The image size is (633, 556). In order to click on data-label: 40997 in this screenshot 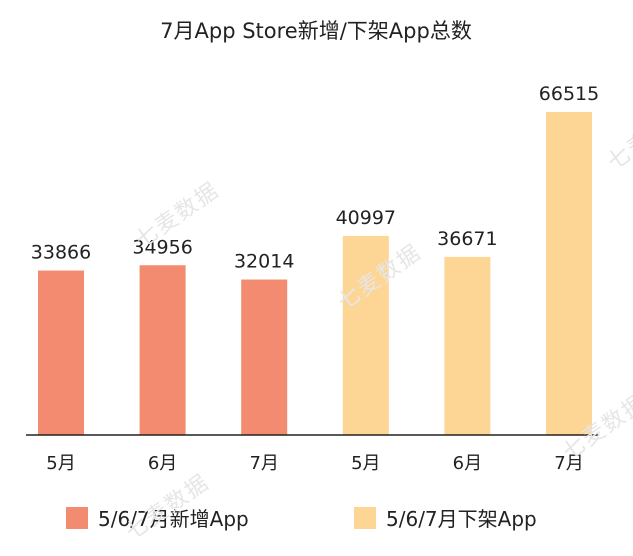, I will do `click(366, 218)`.